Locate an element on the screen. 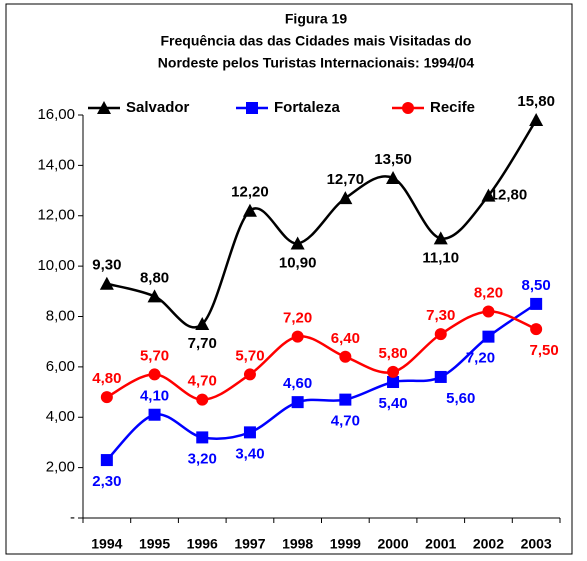 This screenshot has height=561, width=587. x-tick-label: 2003 is located at coordinates (536, 544).